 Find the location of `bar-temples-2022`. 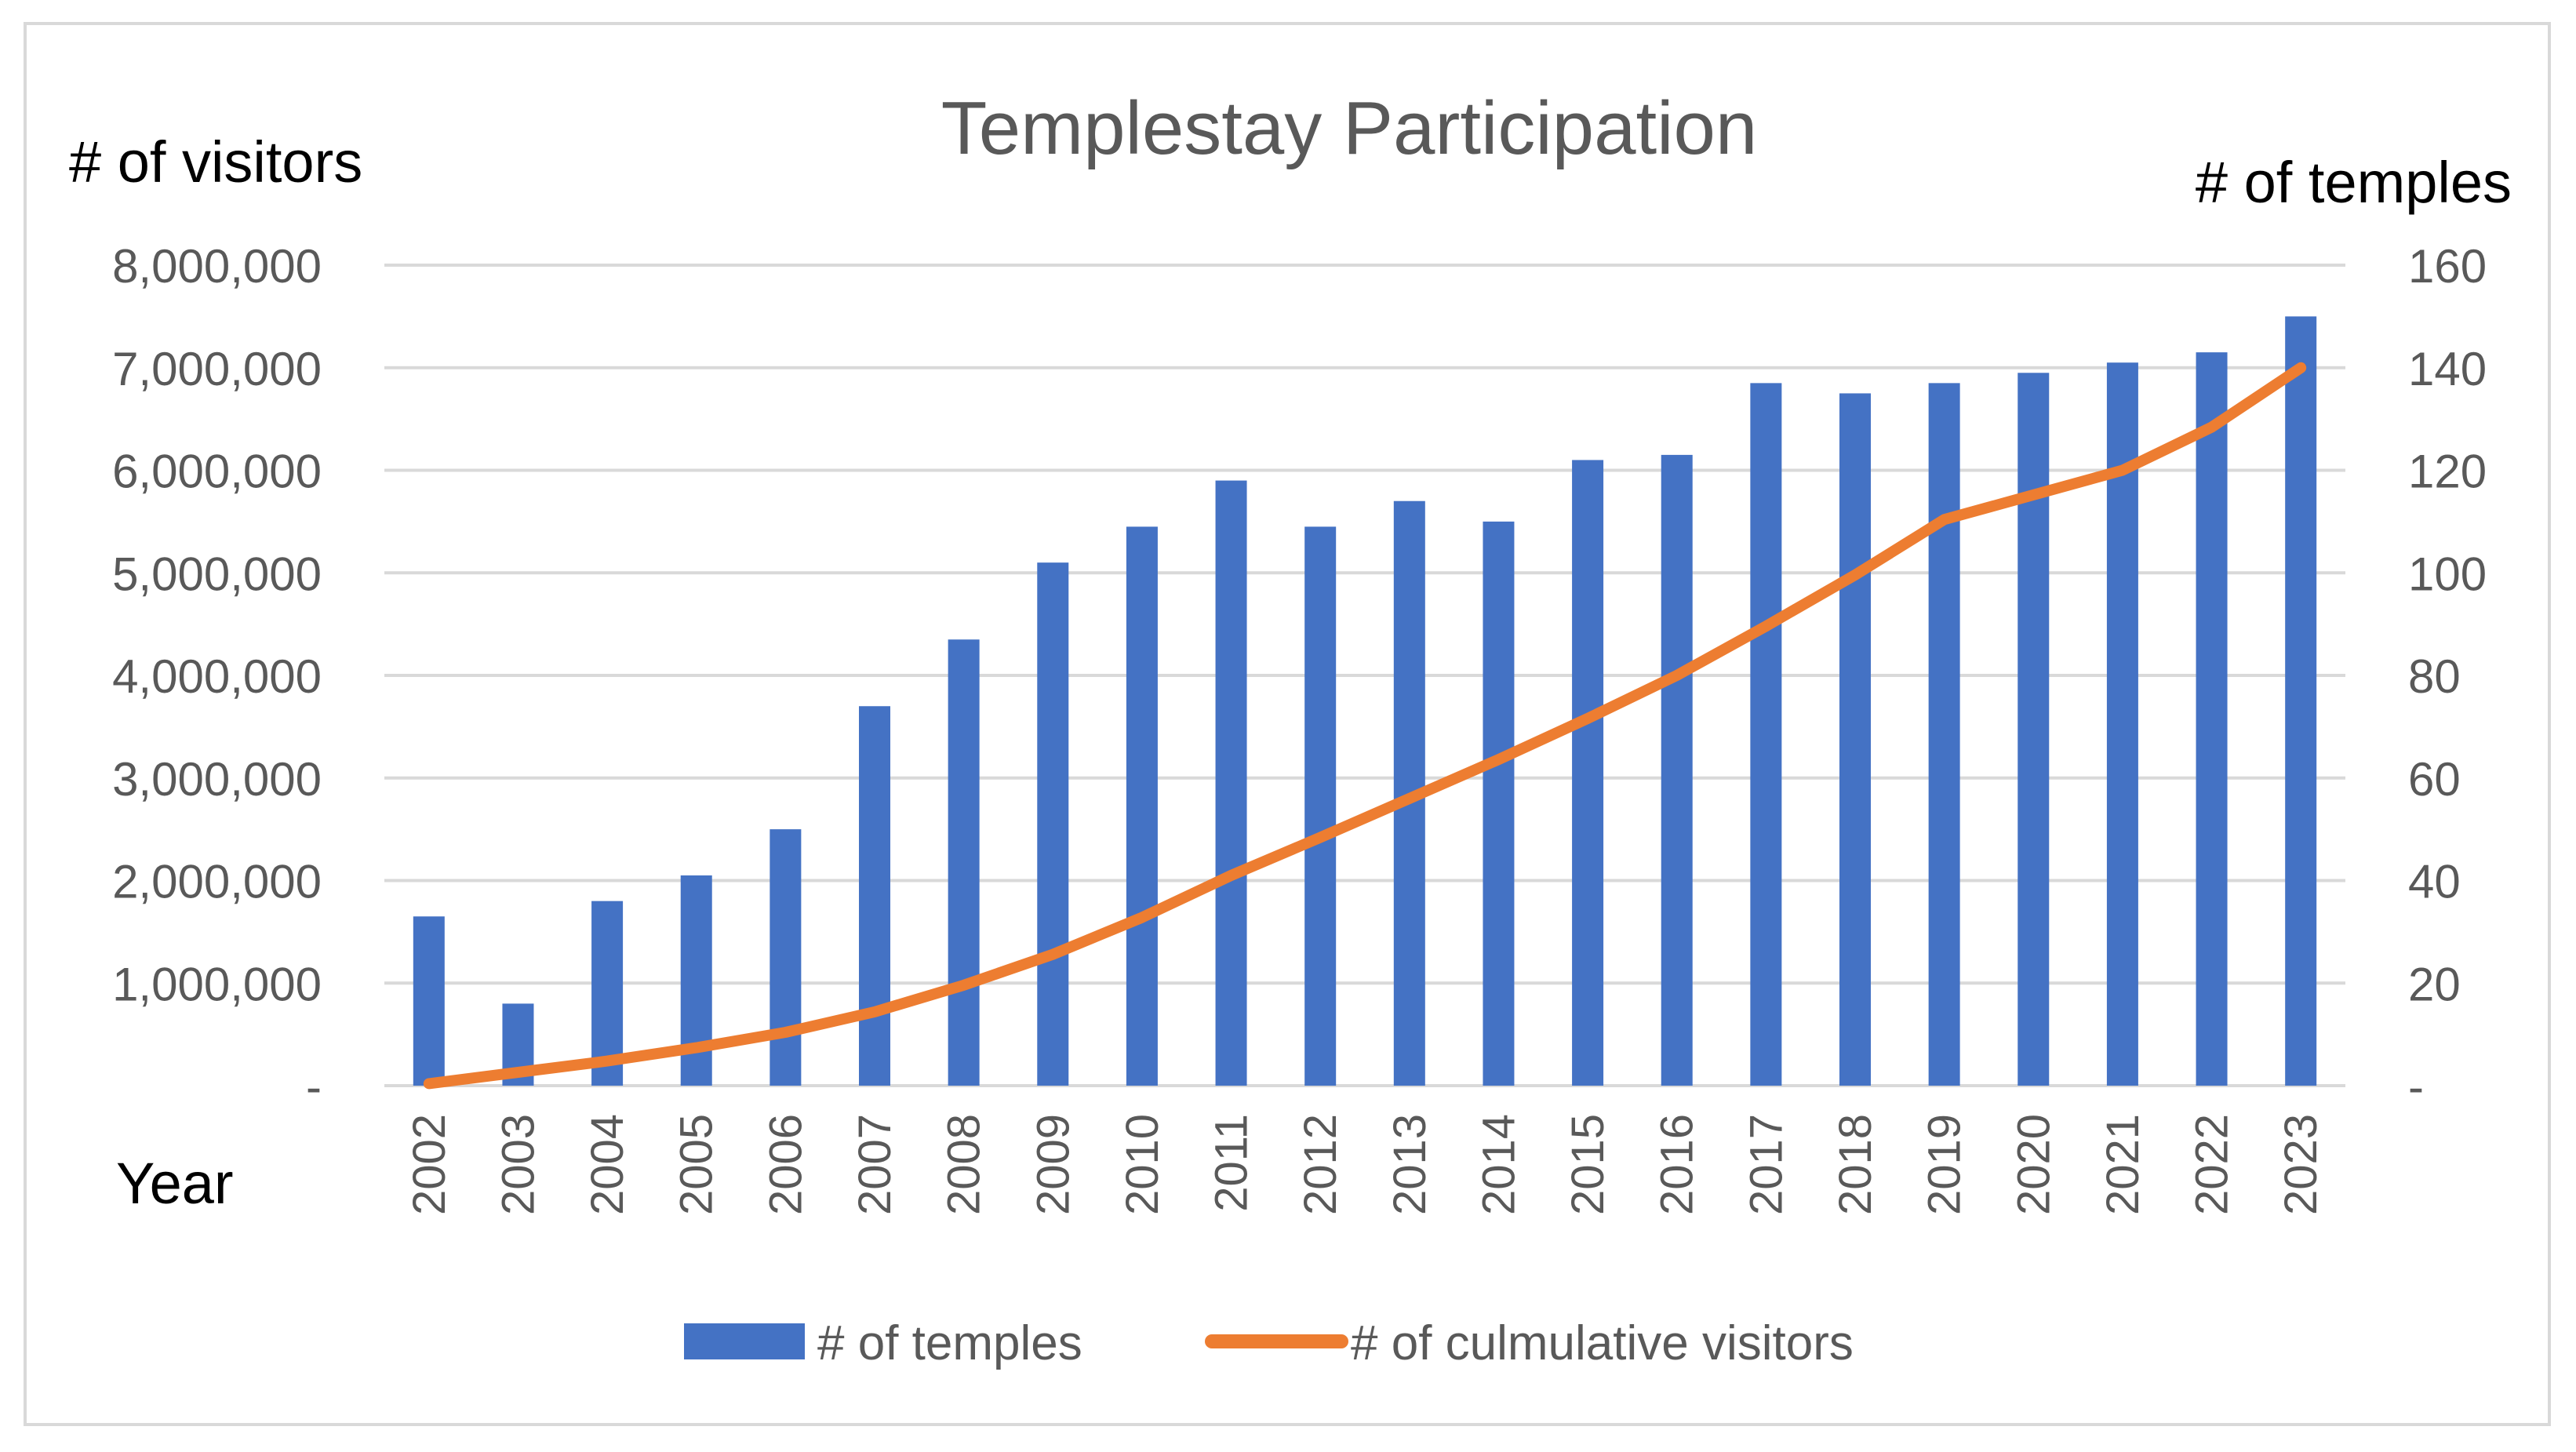

bar-temples-2022 is located at coordinates (2212, 719).